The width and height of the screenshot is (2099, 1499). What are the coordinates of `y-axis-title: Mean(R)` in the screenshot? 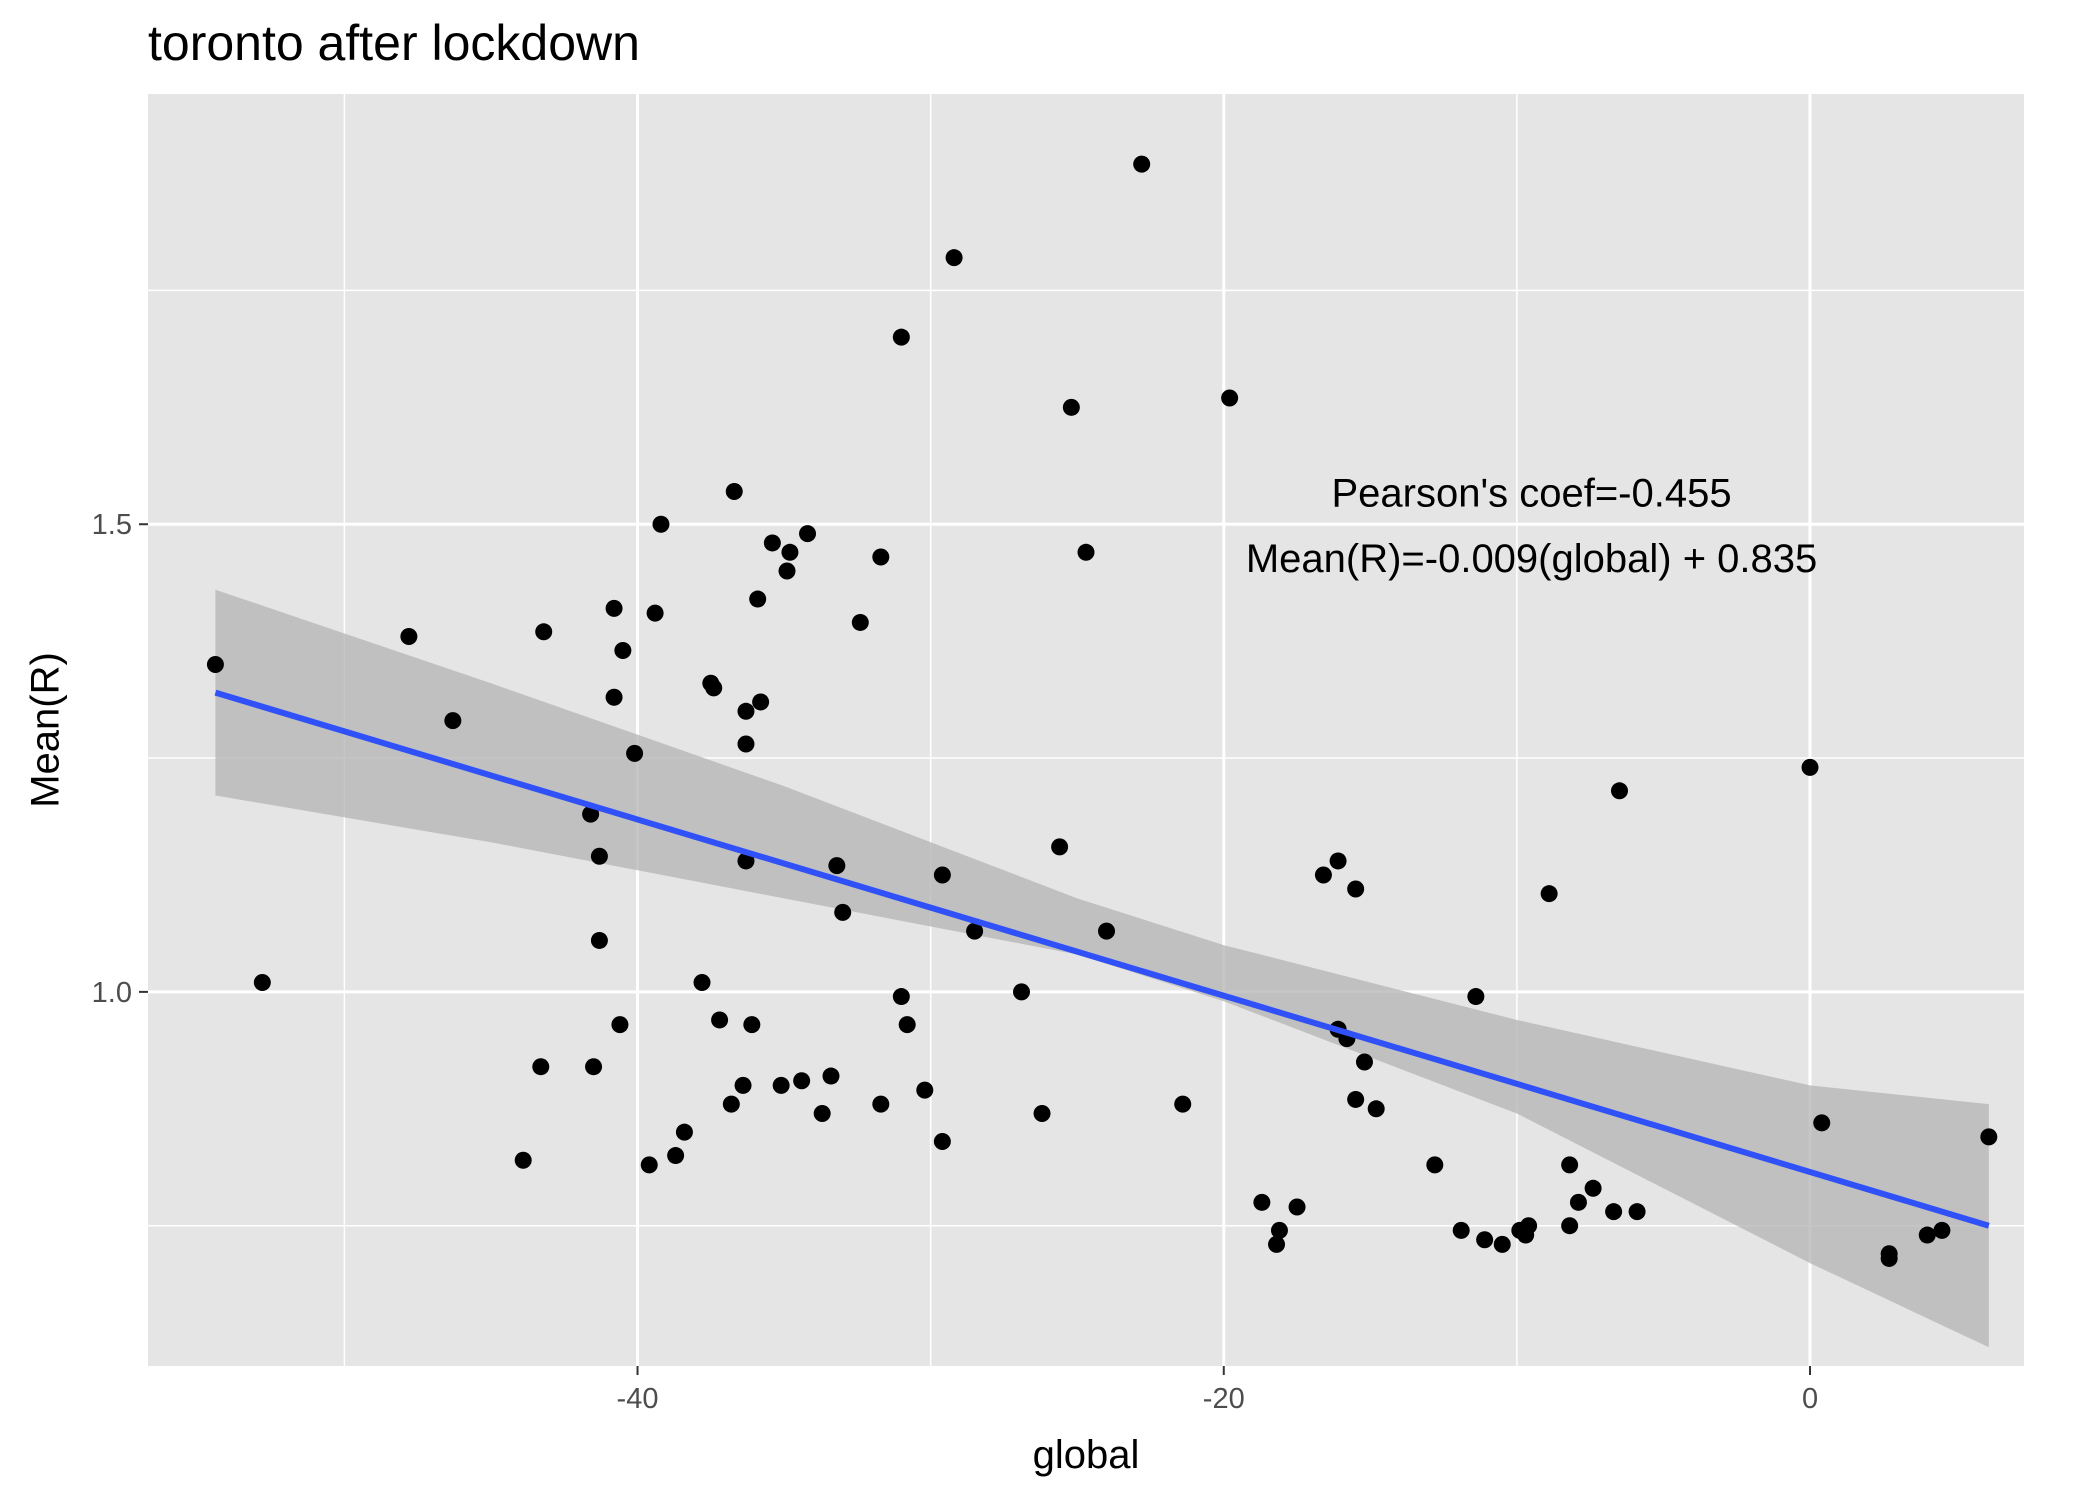 It's located at (46, 730).